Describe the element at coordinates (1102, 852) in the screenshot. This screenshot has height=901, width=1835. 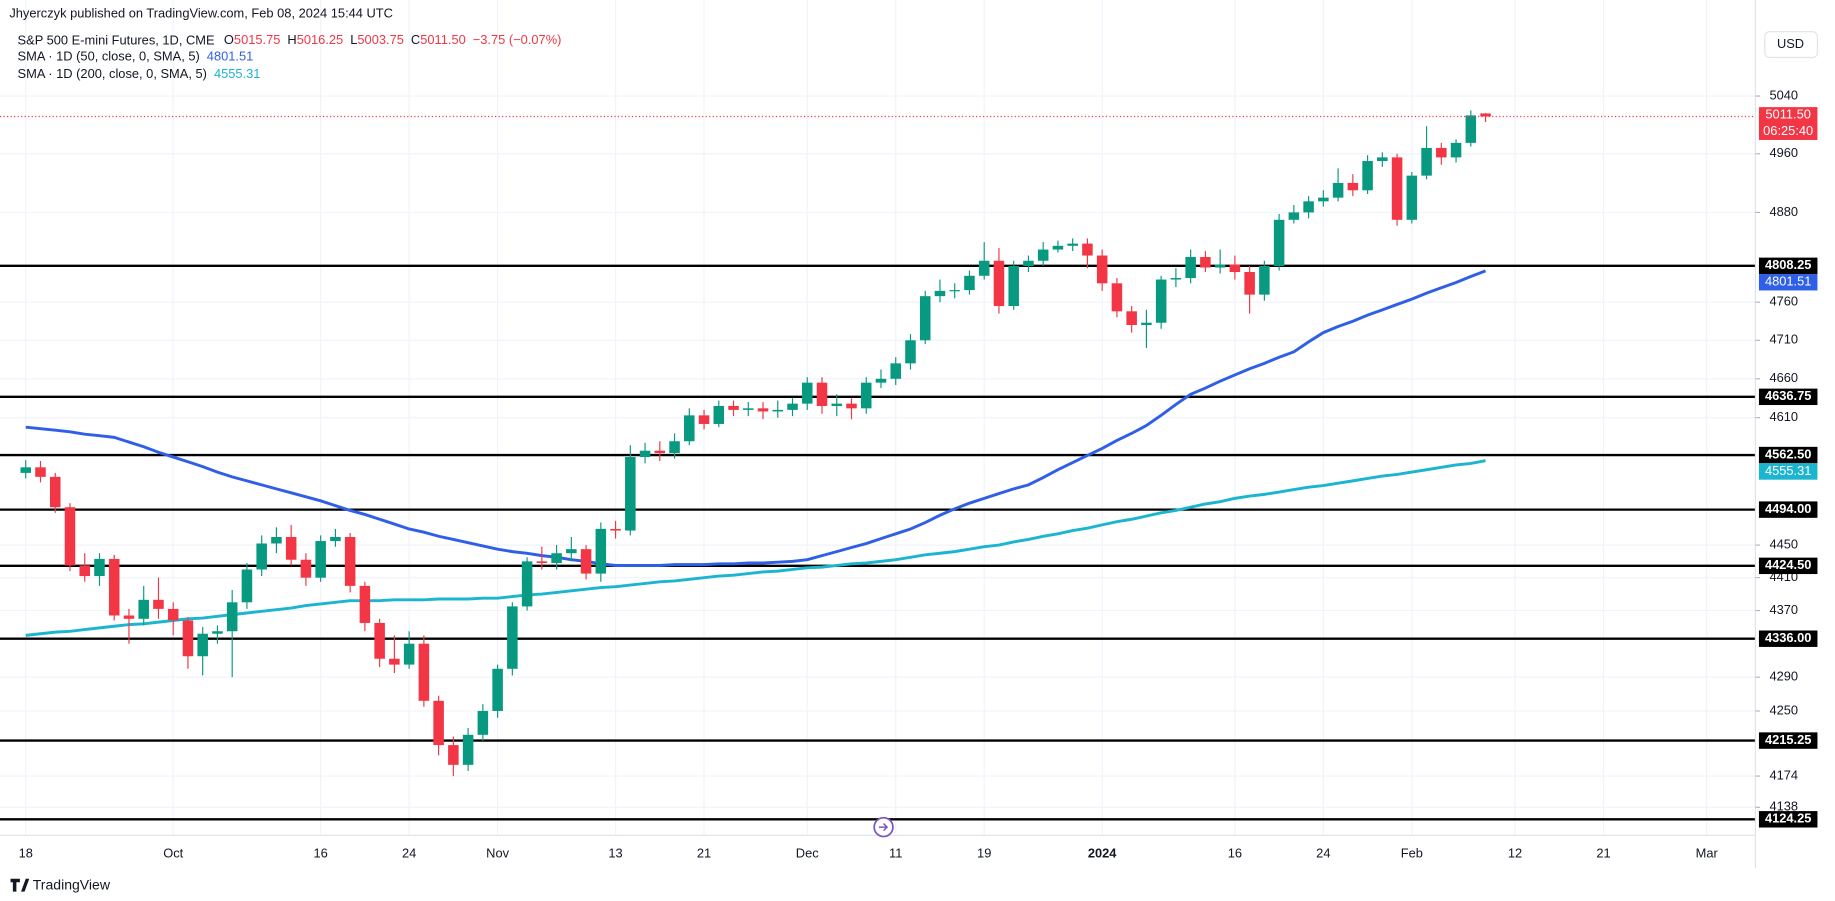
I see `x-tick-label: 2024` at that location.